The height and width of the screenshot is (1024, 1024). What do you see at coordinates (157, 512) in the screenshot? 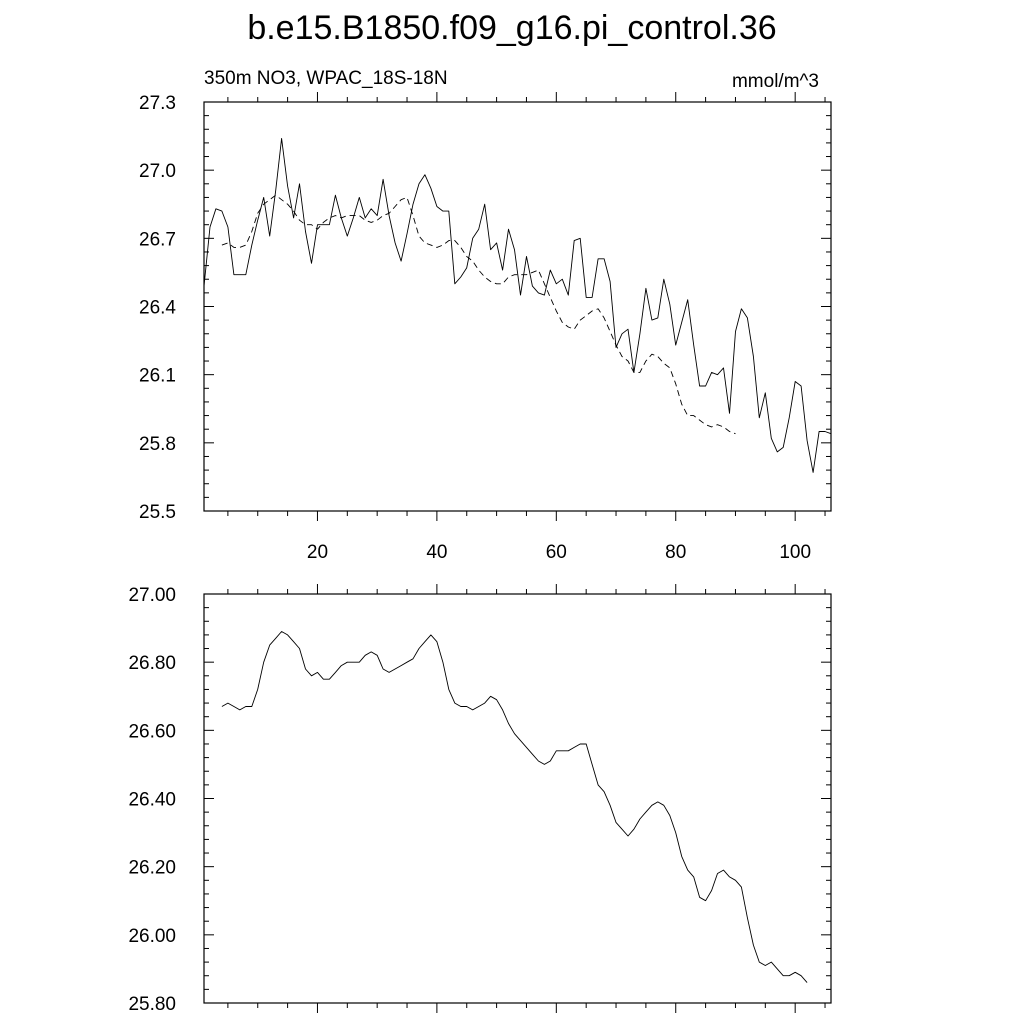
I see `y-tick-label: 25.5` at bounding box center [157, 512].